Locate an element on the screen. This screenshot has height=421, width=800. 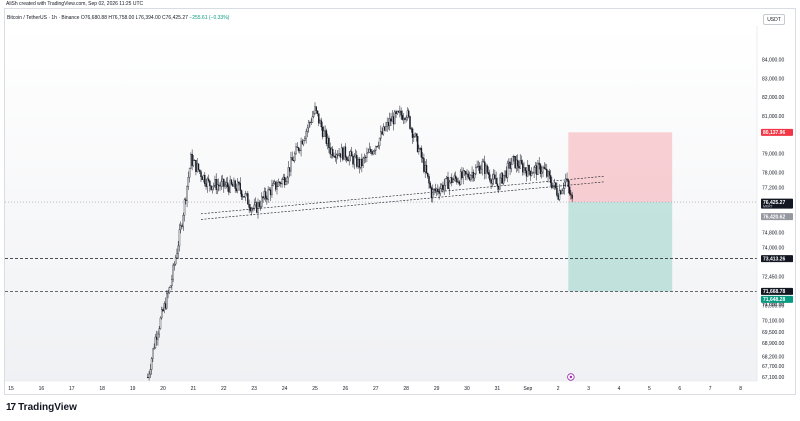
tradingview-logo: 17 TradingView is located at coordinates (41, 407).